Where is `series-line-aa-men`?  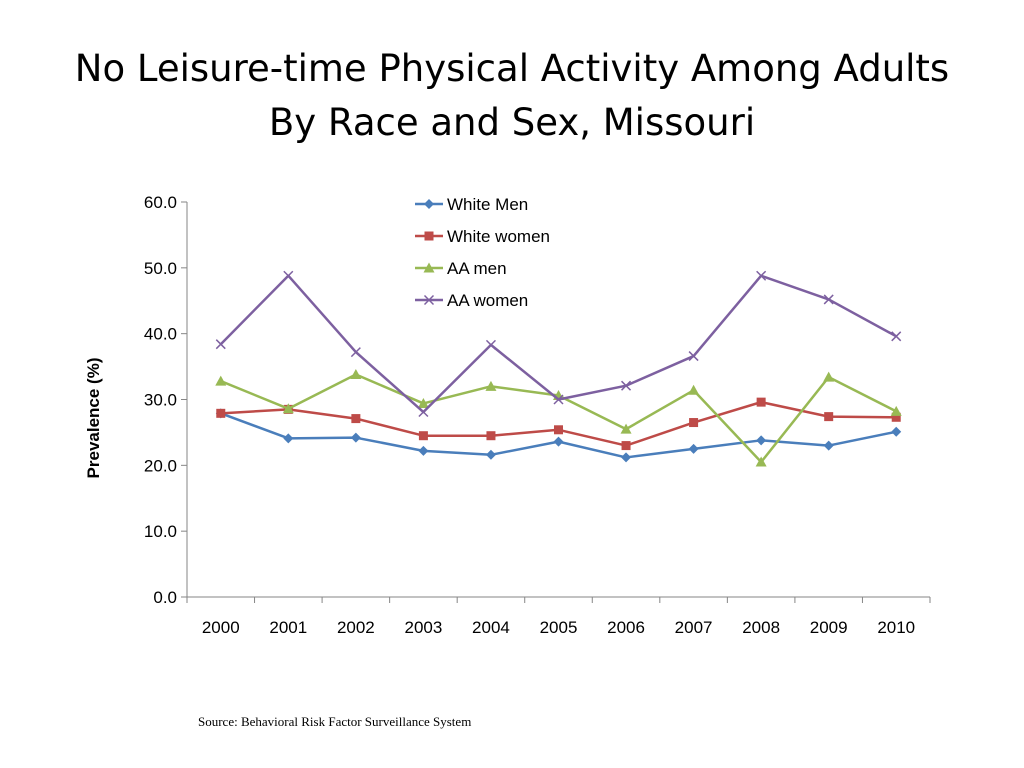
series-line-aa-men is located at coordinates (558, 418).